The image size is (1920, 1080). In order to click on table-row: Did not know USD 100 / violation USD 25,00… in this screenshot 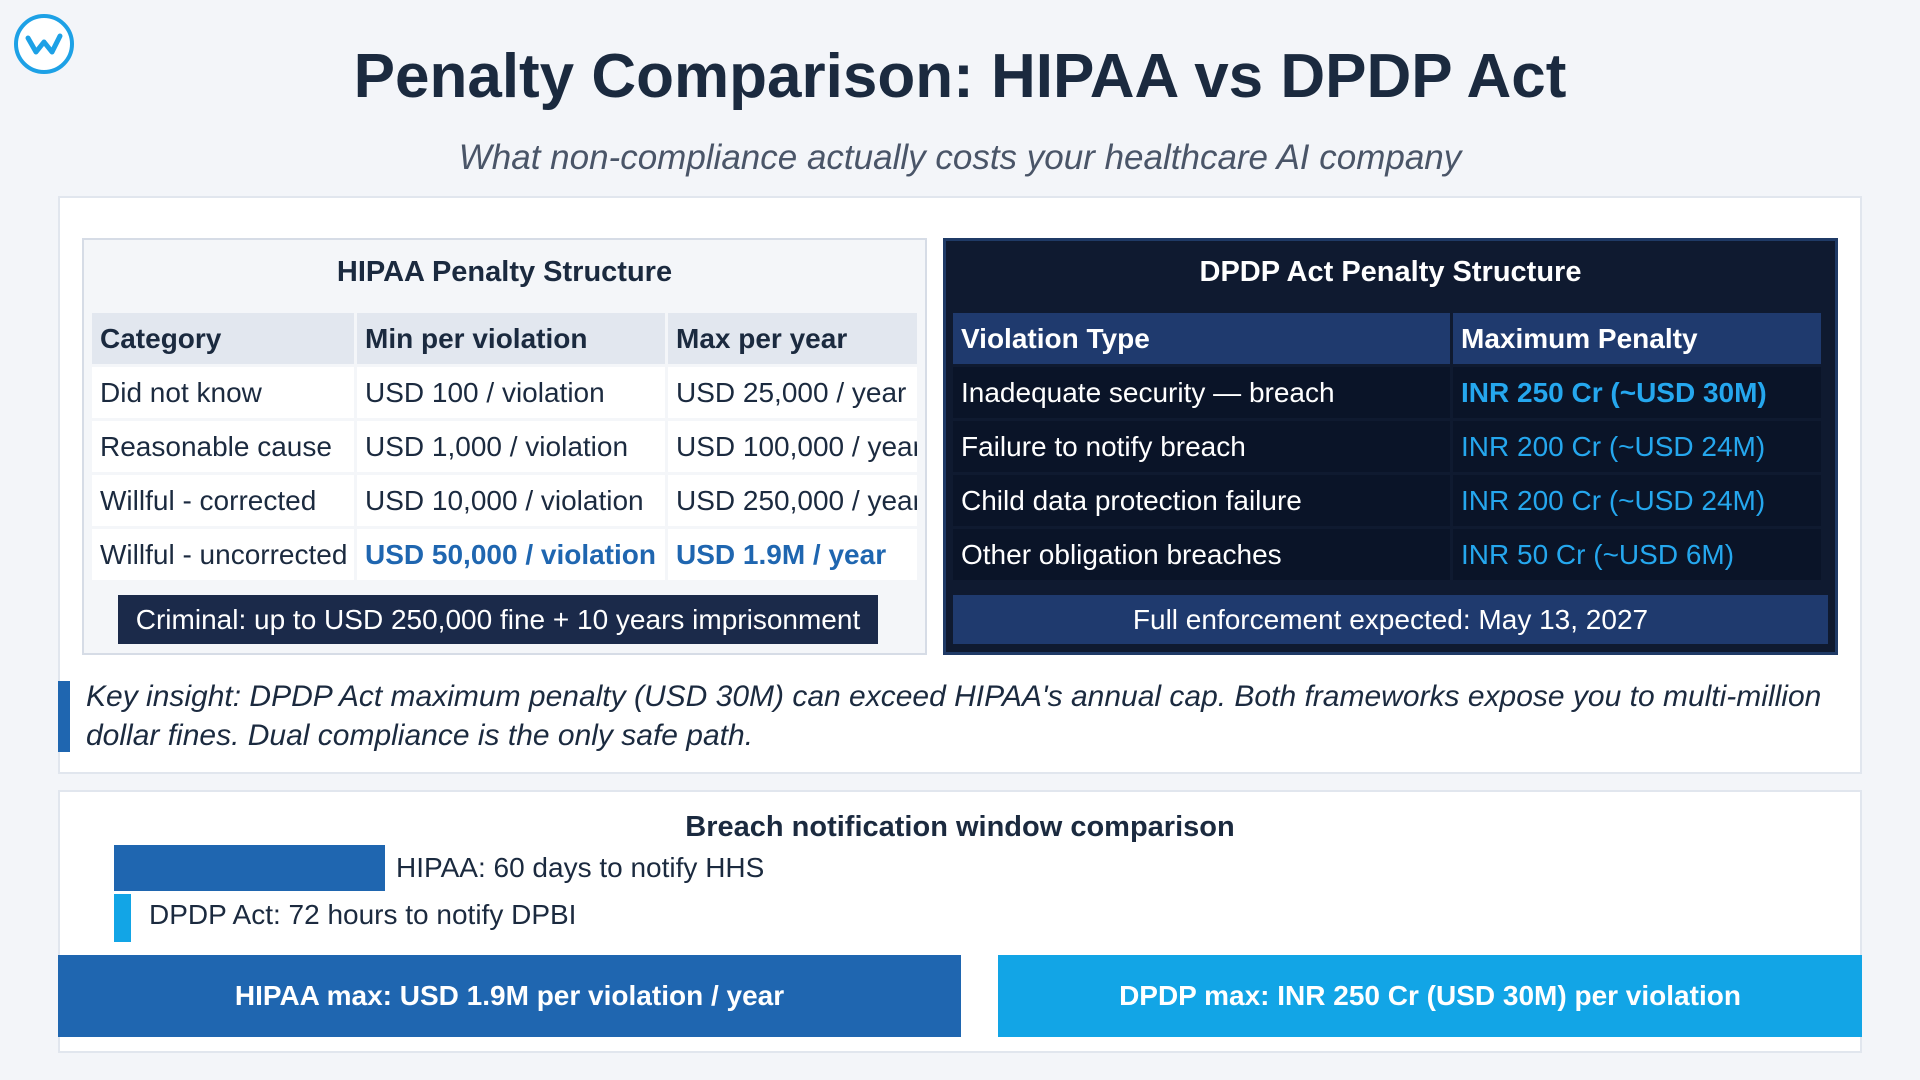, I will do `click(504, 392)`.